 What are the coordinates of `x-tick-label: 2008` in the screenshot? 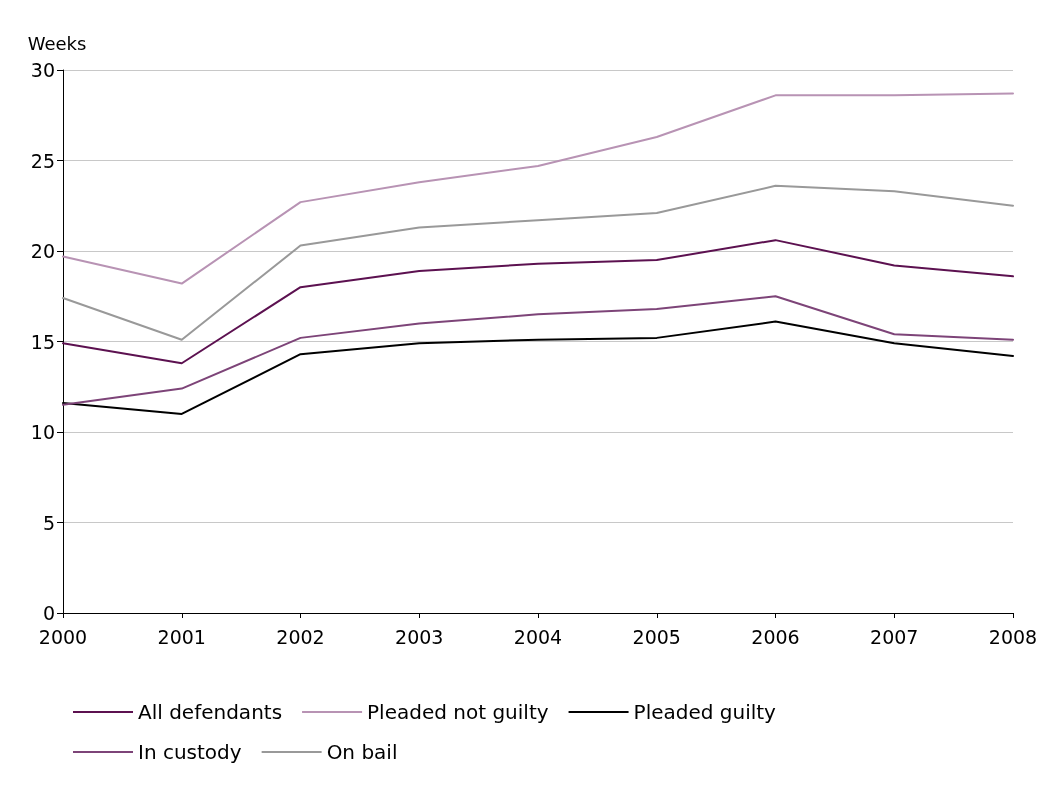 It's located at (1013, 636).